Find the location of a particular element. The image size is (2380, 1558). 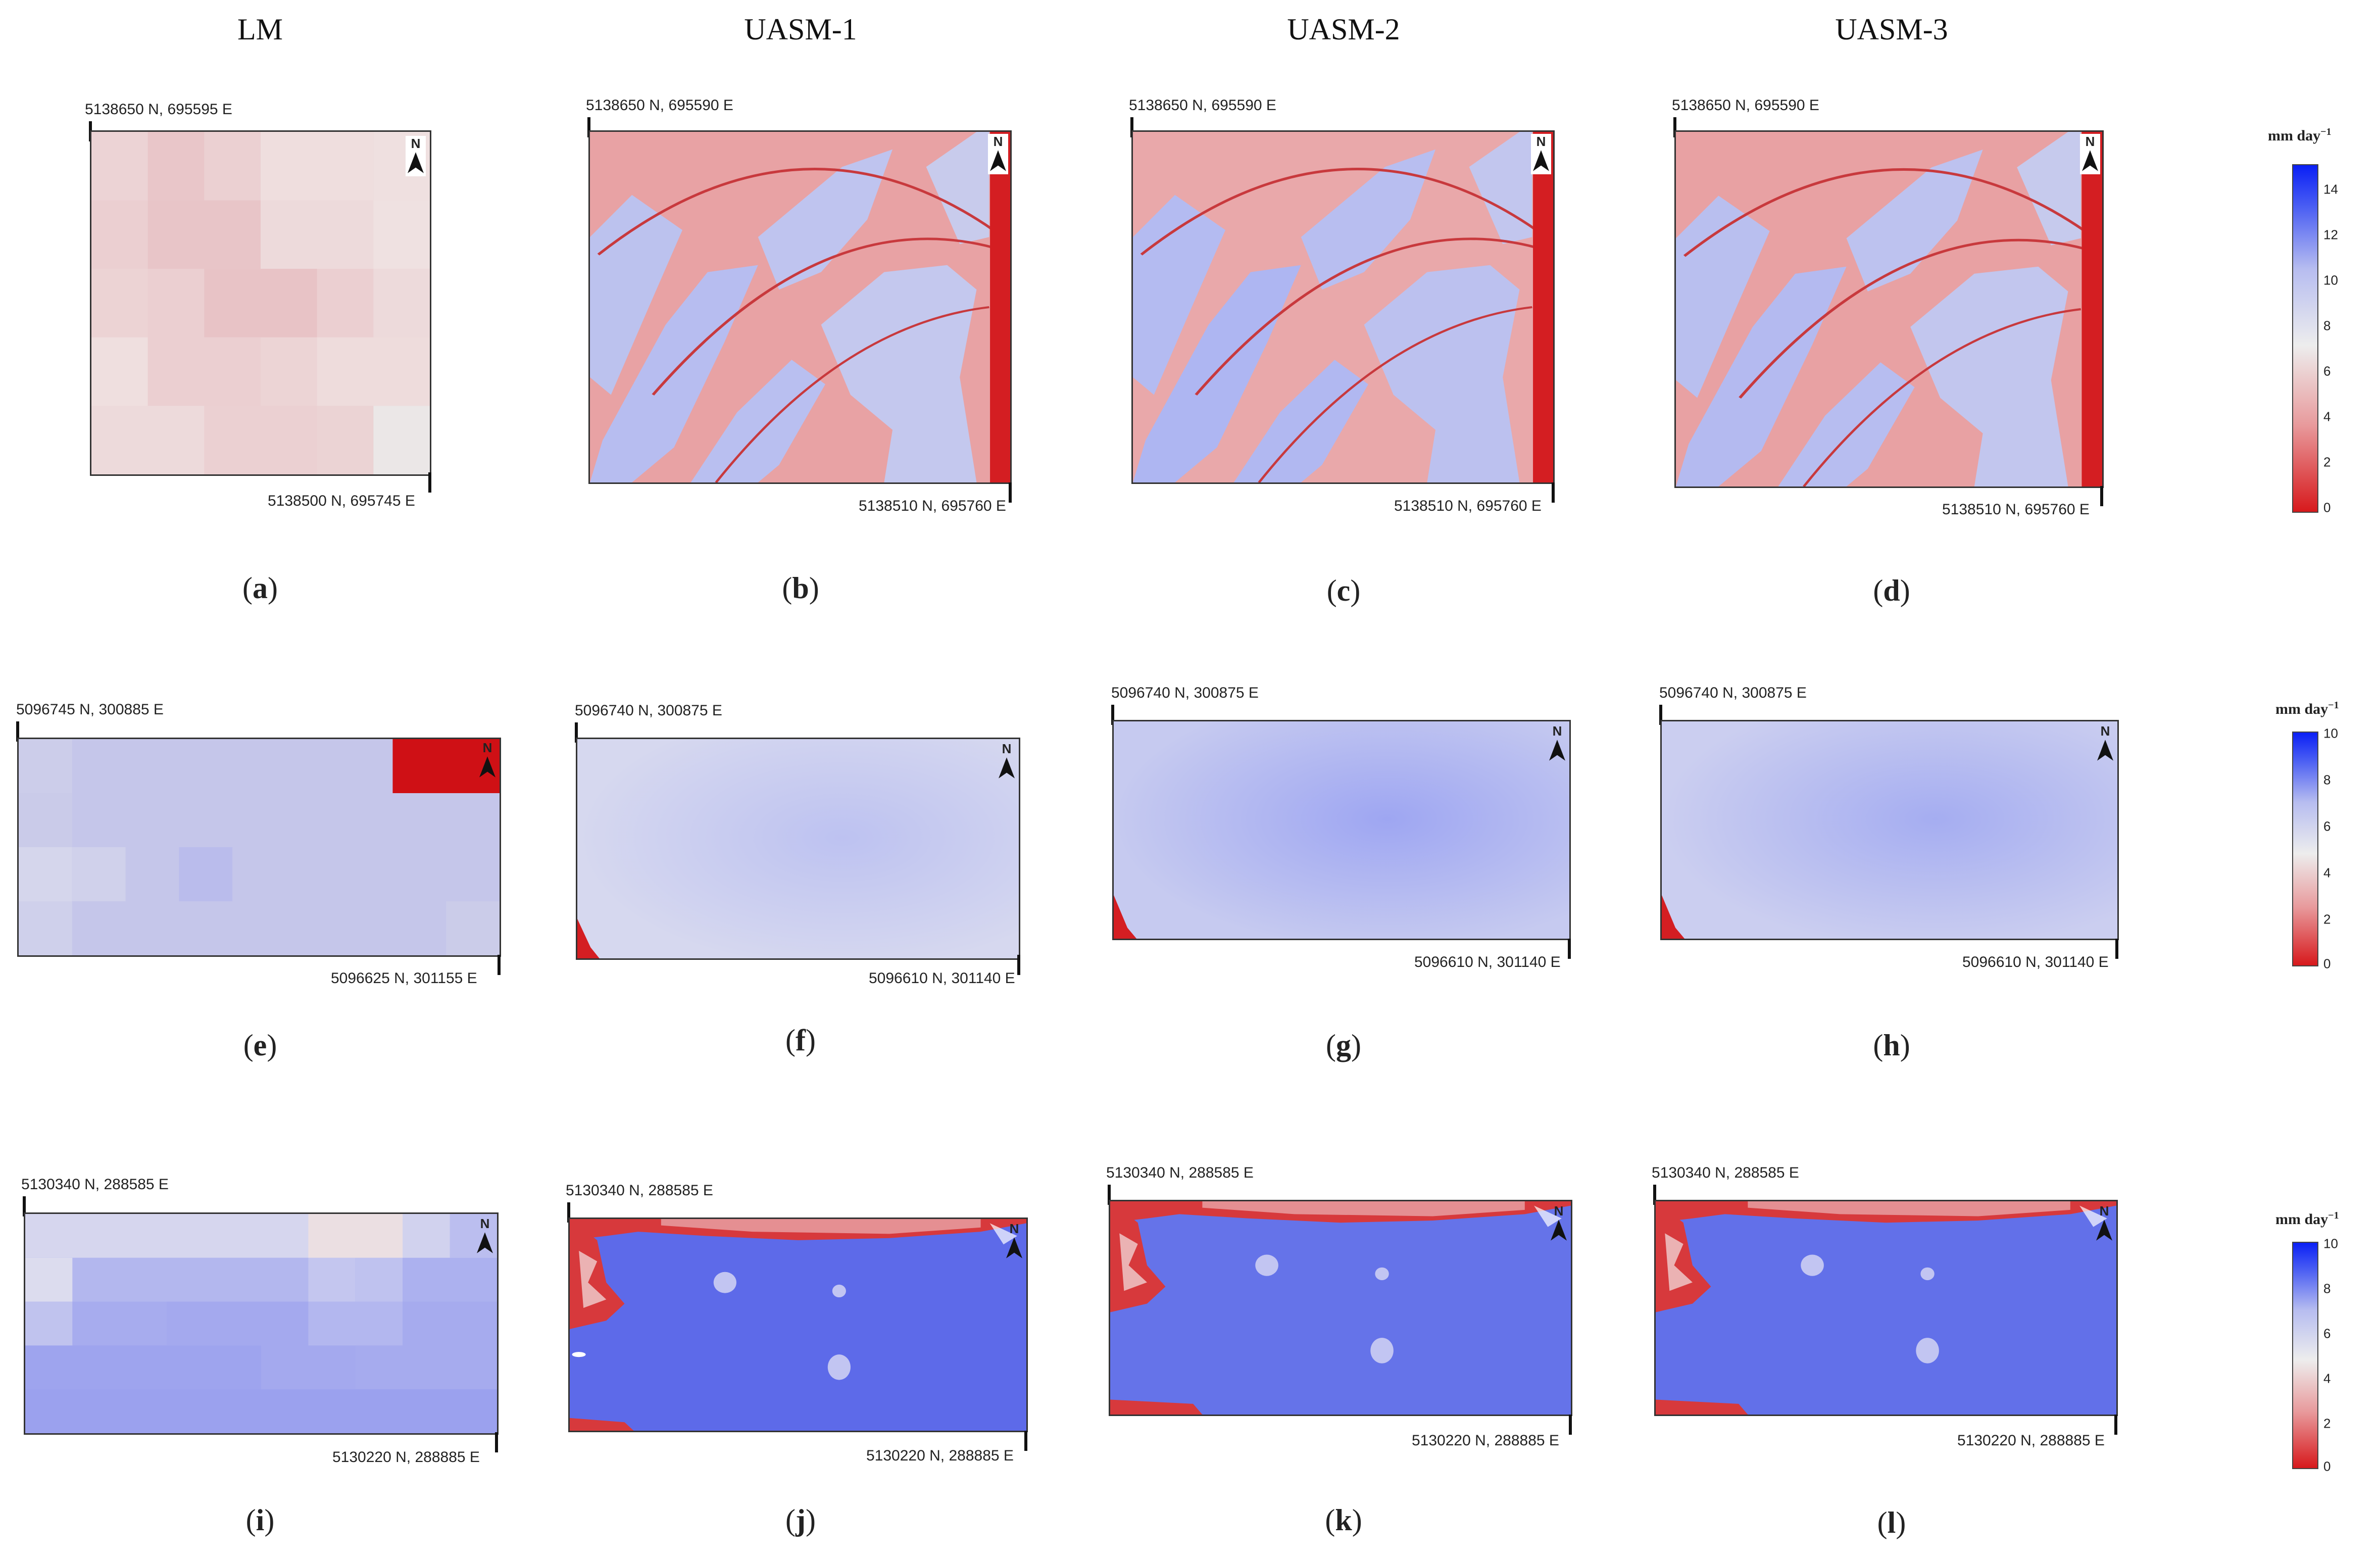

panel-g-bottom-coord: 5096610 N, 301140 E is located at coordinates (1488, 962).